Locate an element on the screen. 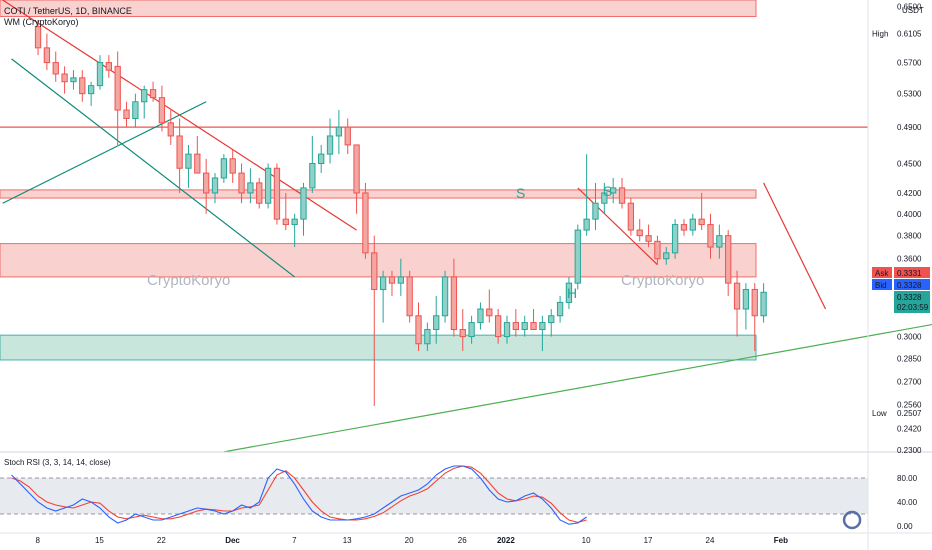  price-tick-label: 0.2420 is located at coordinates (909, 428).